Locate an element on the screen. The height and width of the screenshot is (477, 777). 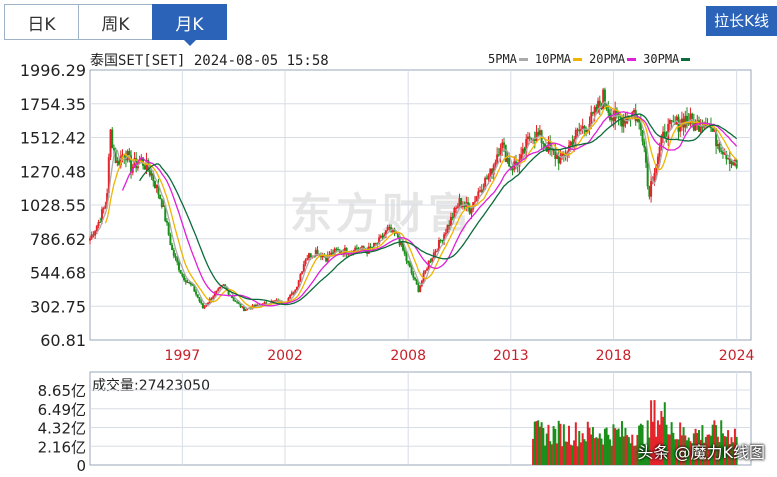
legend-ma30-swatch is located at coordinates (686, 59).